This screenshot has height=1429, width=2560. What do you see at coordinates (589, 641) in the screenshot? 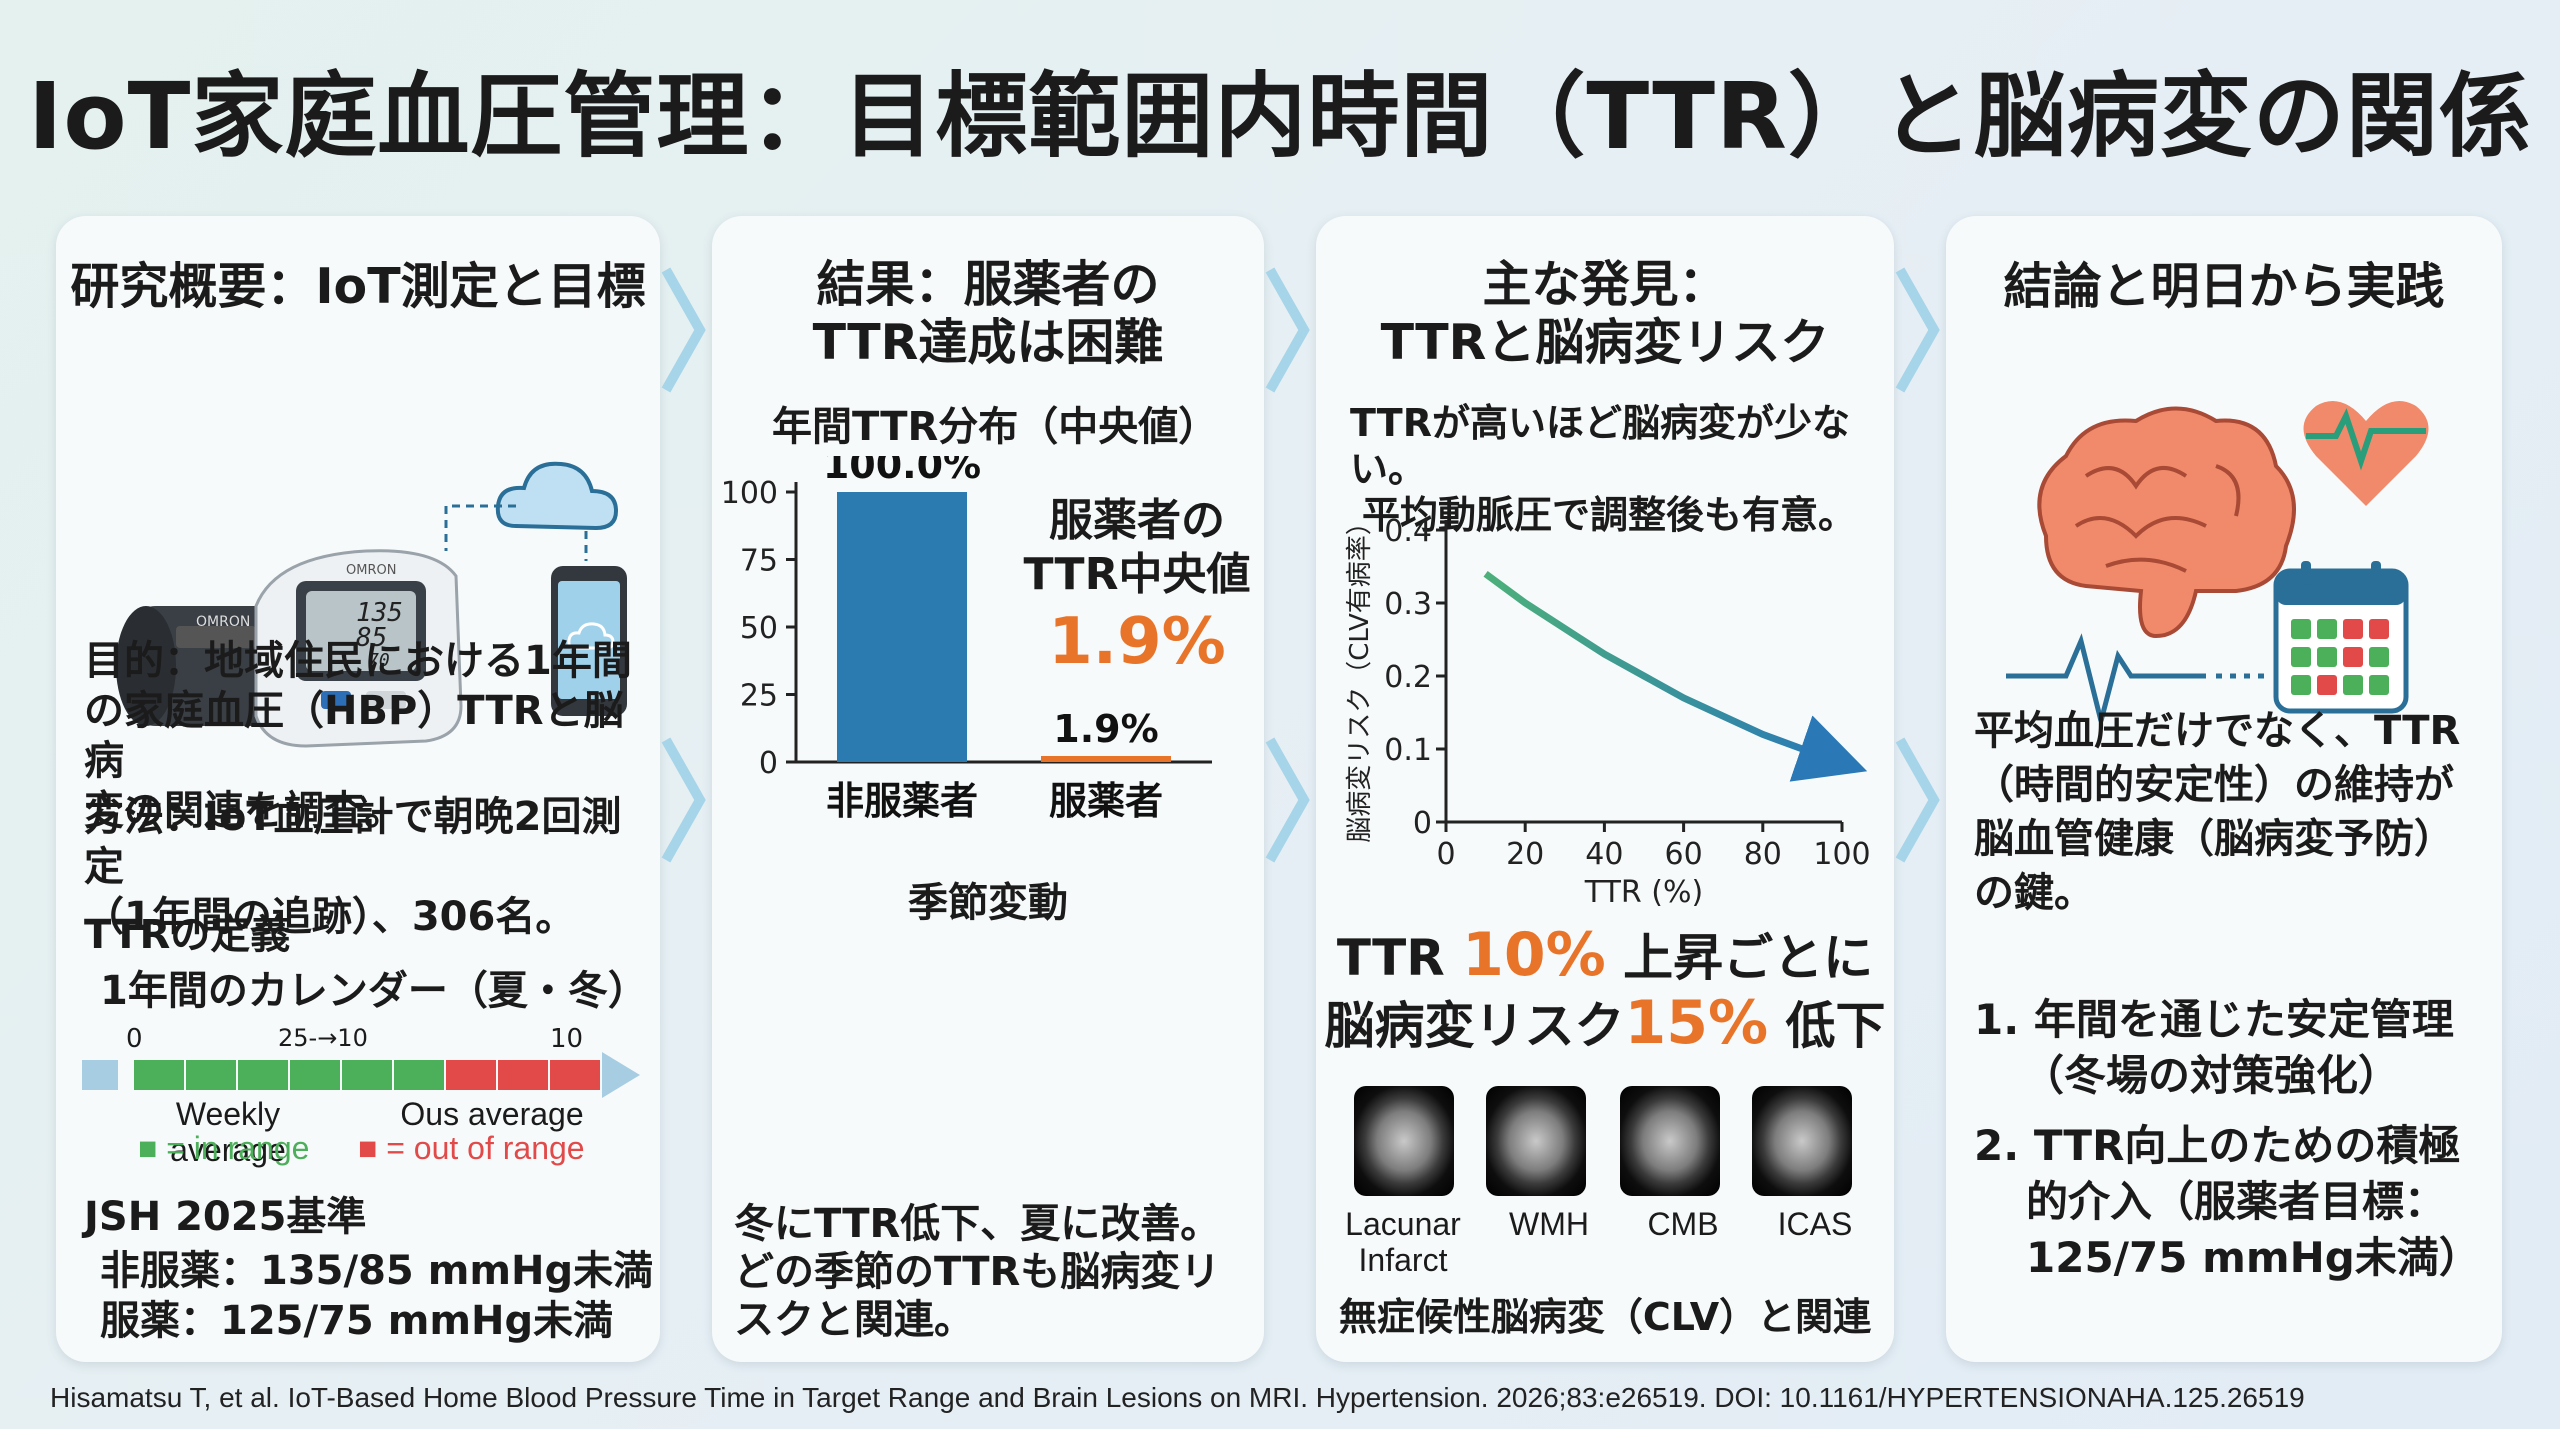
I see `smartphone-icon` at bounding box center [589, 641].